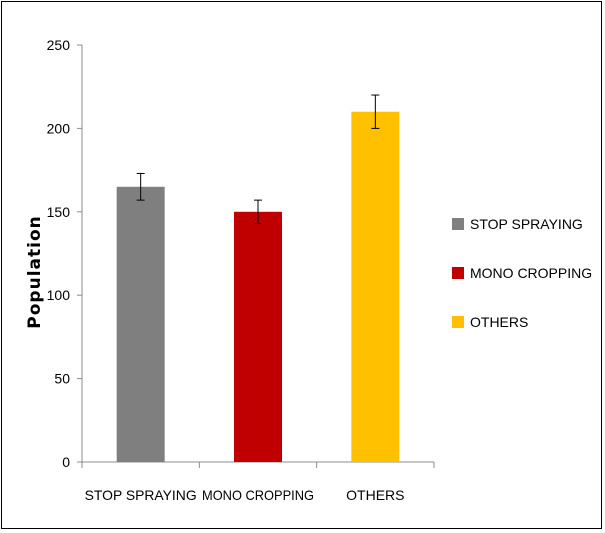 The image size is (605, 533). I want to click on y-tick-label: 200, so click(59, 128).